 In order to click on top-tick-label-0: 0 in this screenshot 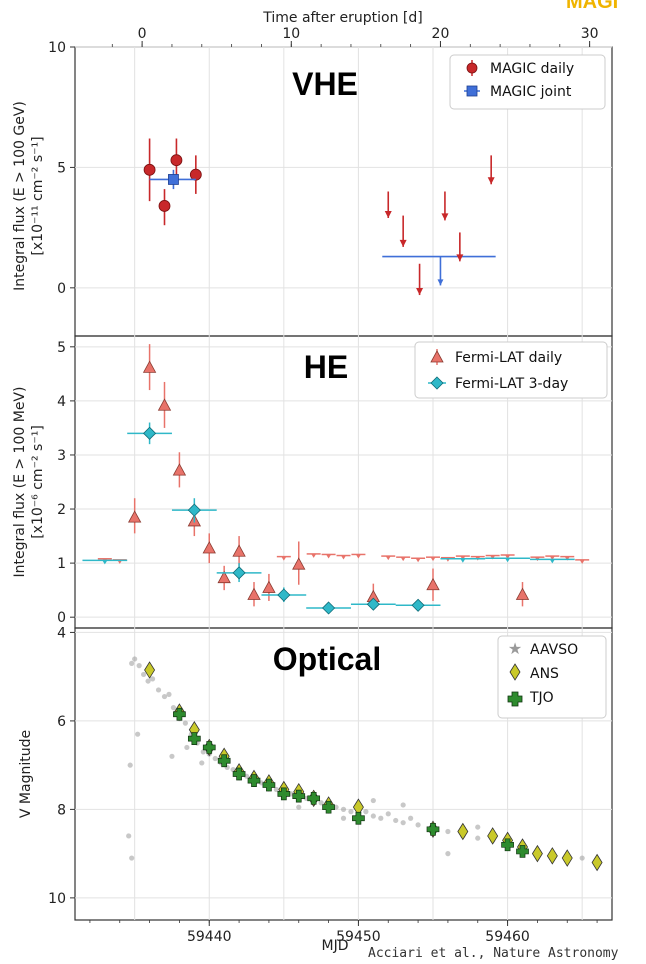, I will do `click(142, 34)`.